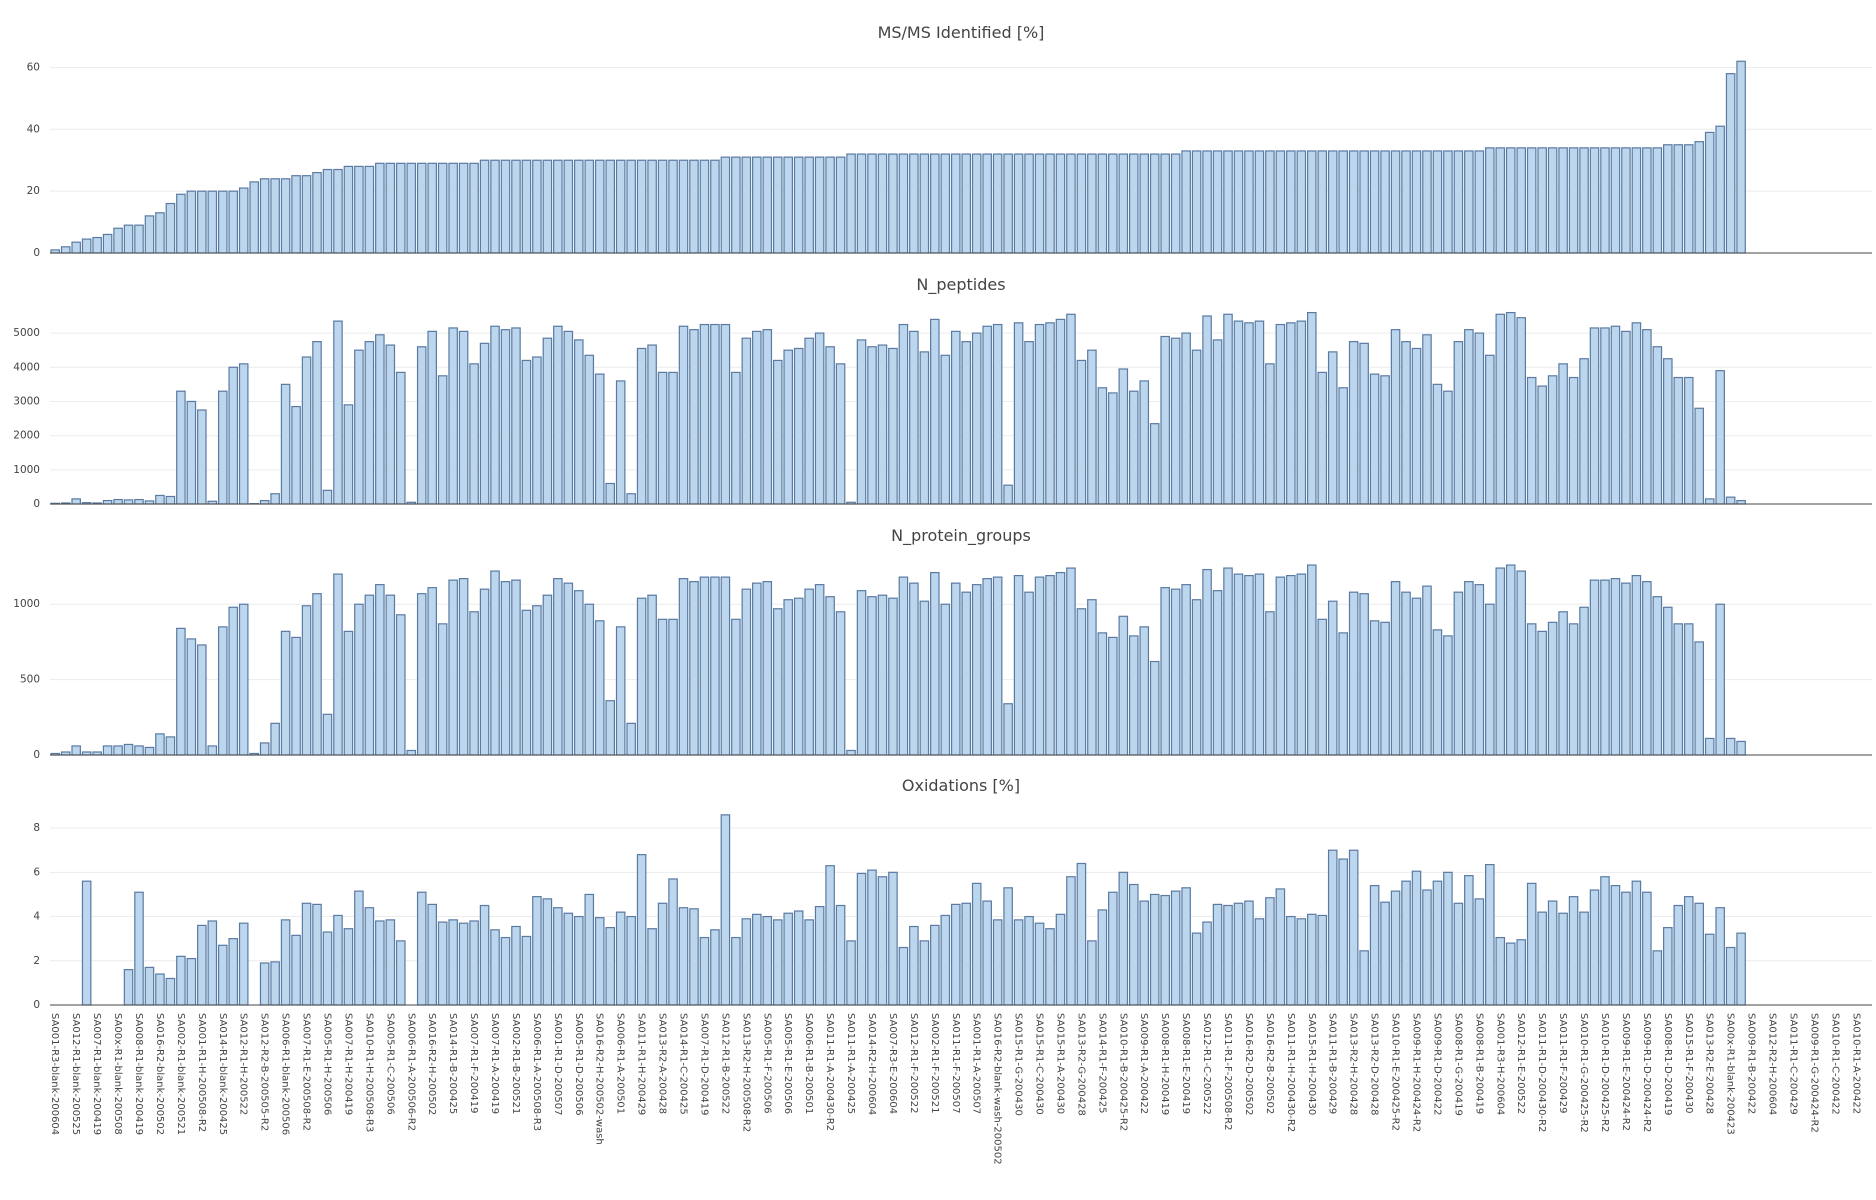 The image size is (1876, 1200). Describe the element at coordinates (26, 470) in the screenshot. I see `y-tick-label: 1000` at that location.